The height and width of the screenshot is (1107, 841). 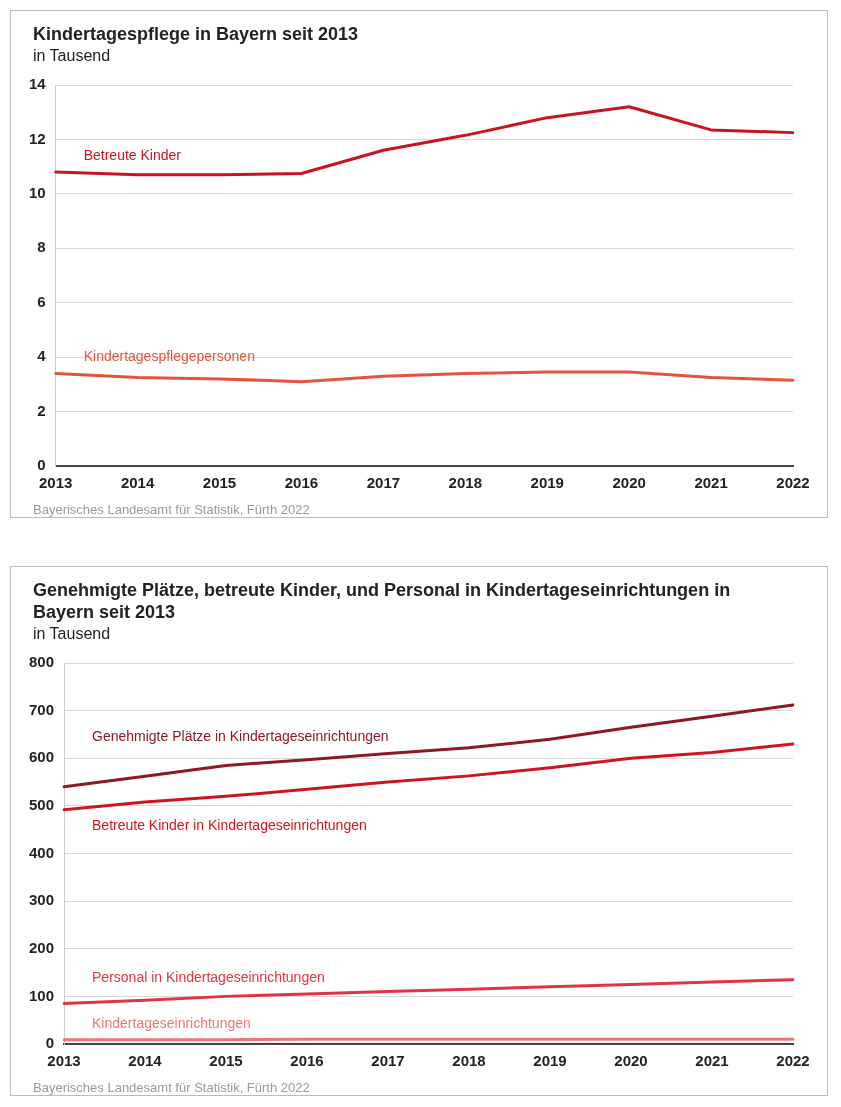 I want to click on y-tick-label: 14, so click(x=38, y=84).